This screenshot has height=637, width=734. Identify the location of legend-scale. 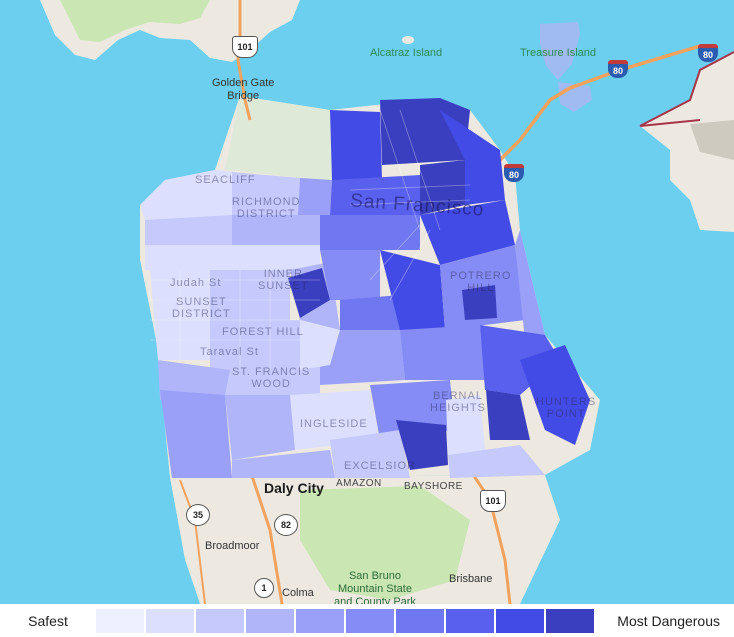
(346, 620).